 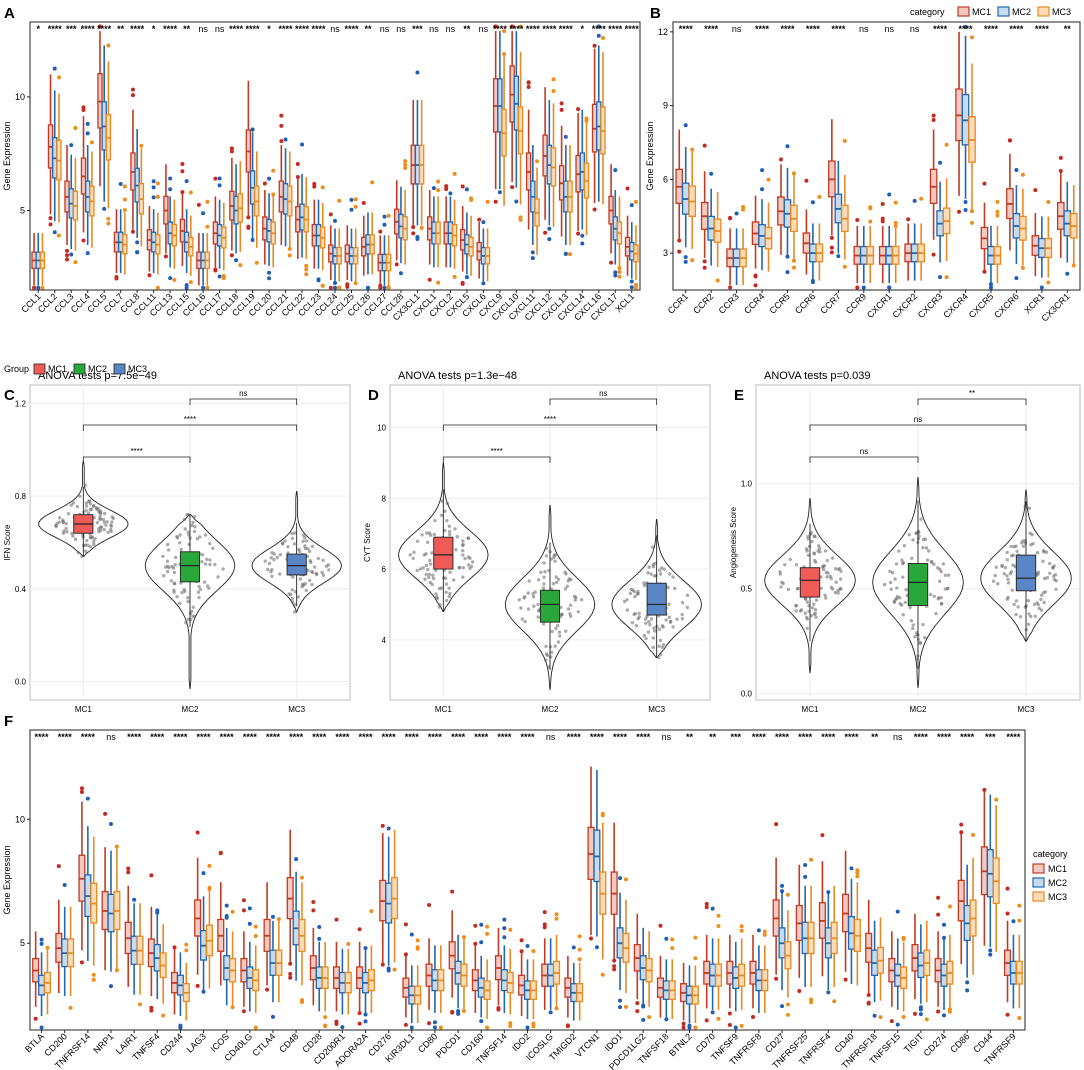 I want to click on legend-label-MC3: MC3, so click(x=1057, y=897).